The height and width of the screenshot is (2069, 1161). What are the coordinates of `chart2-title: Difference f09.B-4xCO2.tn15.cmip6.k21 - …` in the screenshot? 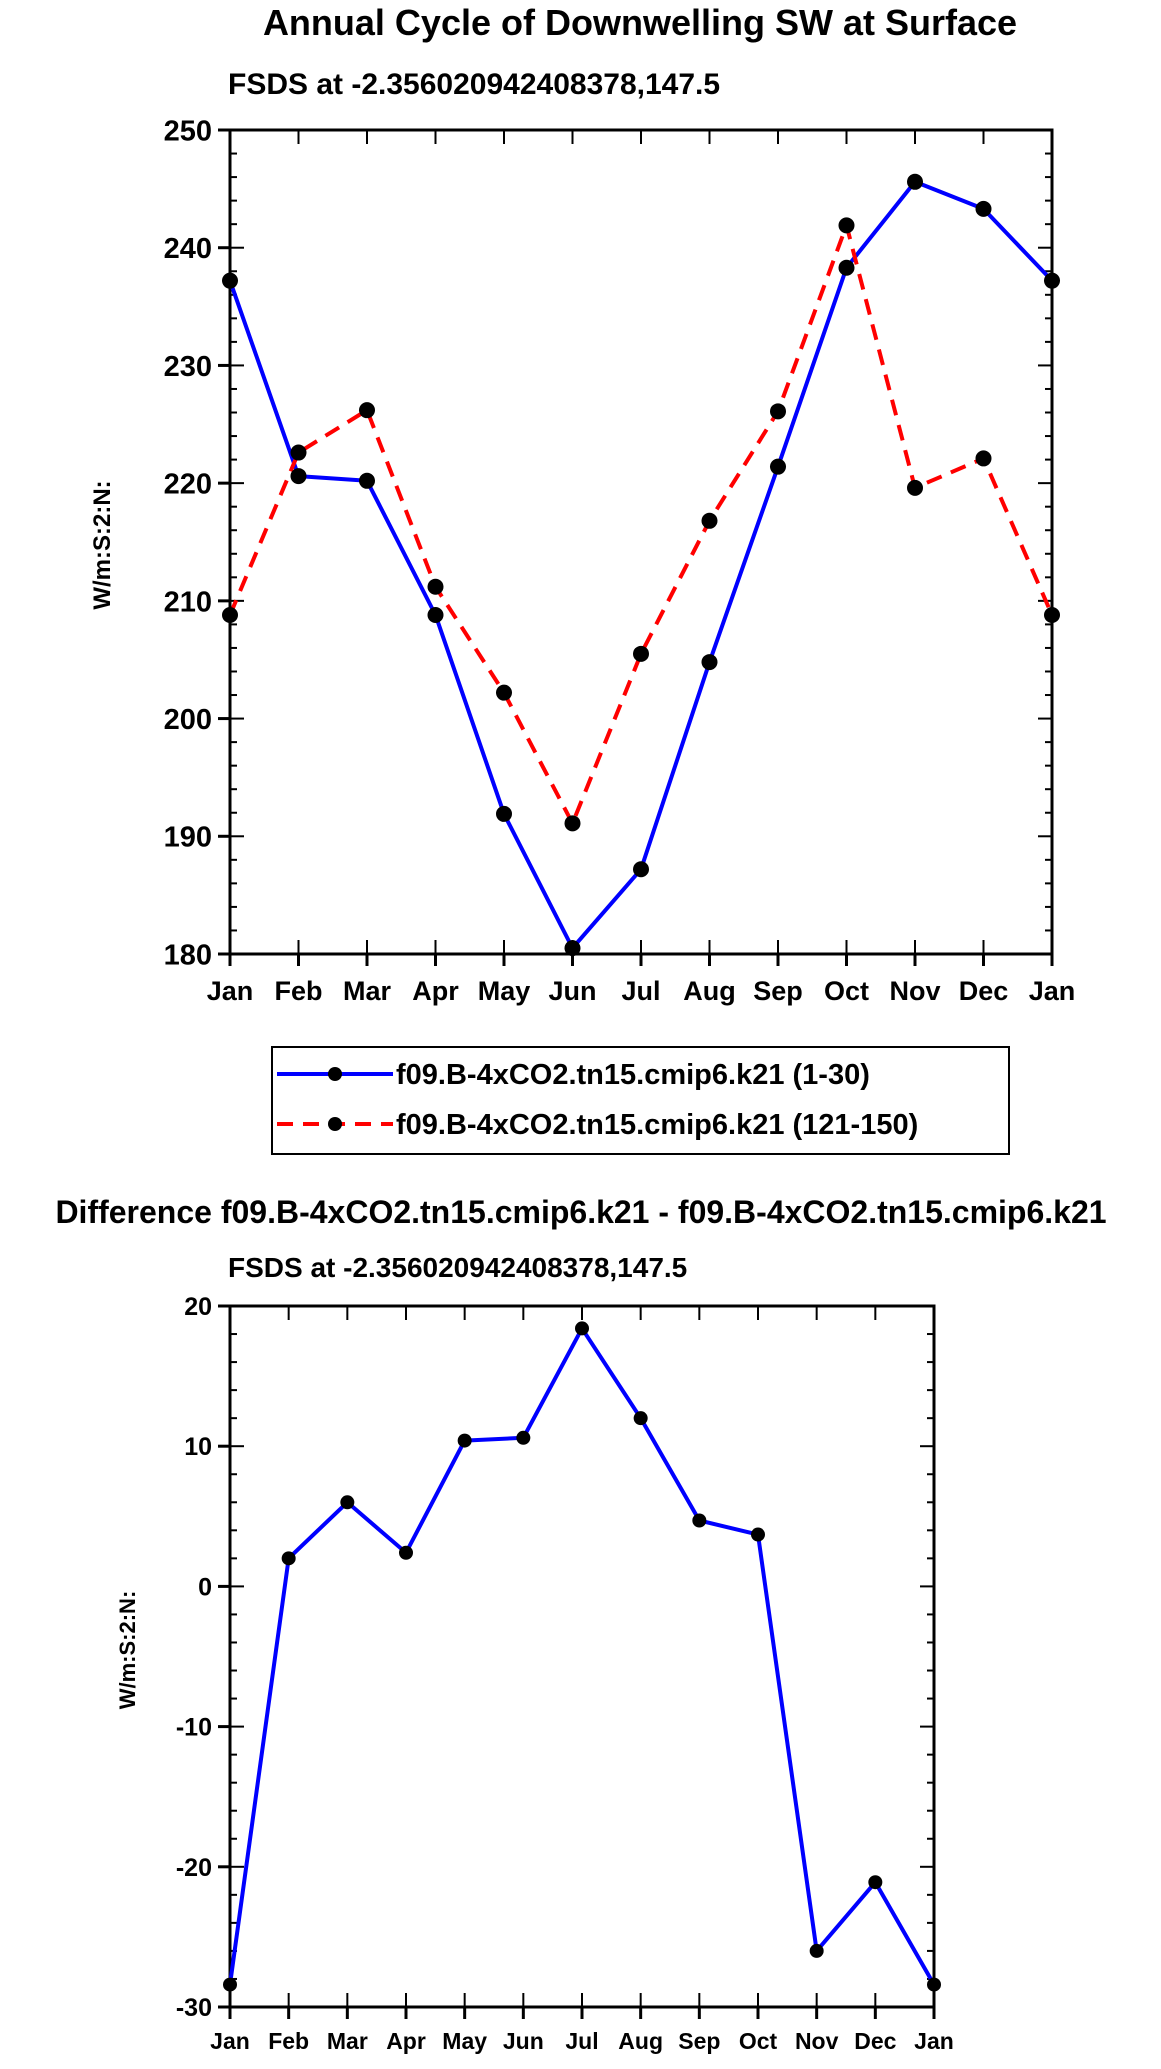 It's located at (580, 1212).